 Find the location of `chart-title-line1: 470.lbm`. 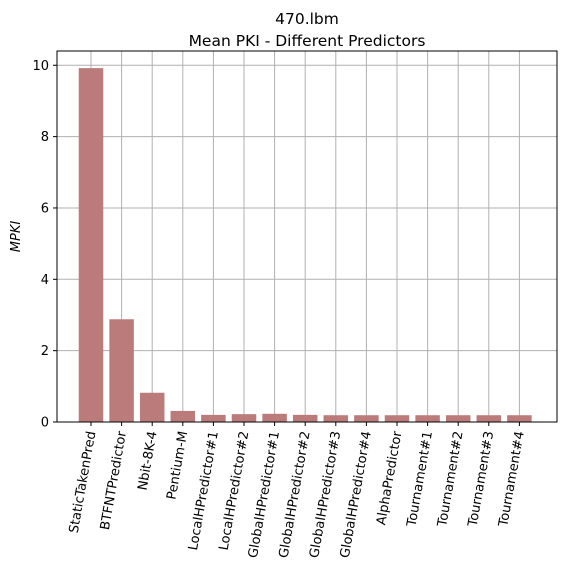

chart-title-line1: 470.lbm is located at coordinates (307, 19).